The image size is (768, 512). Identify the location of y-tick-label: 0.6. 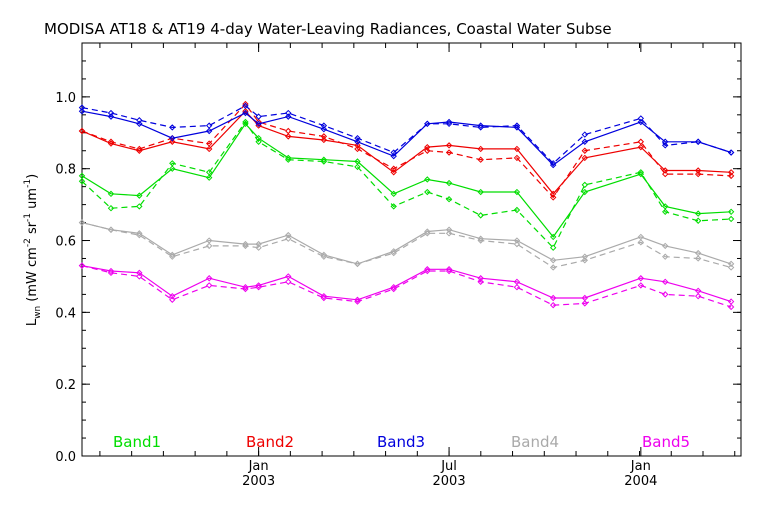
(65, 242).